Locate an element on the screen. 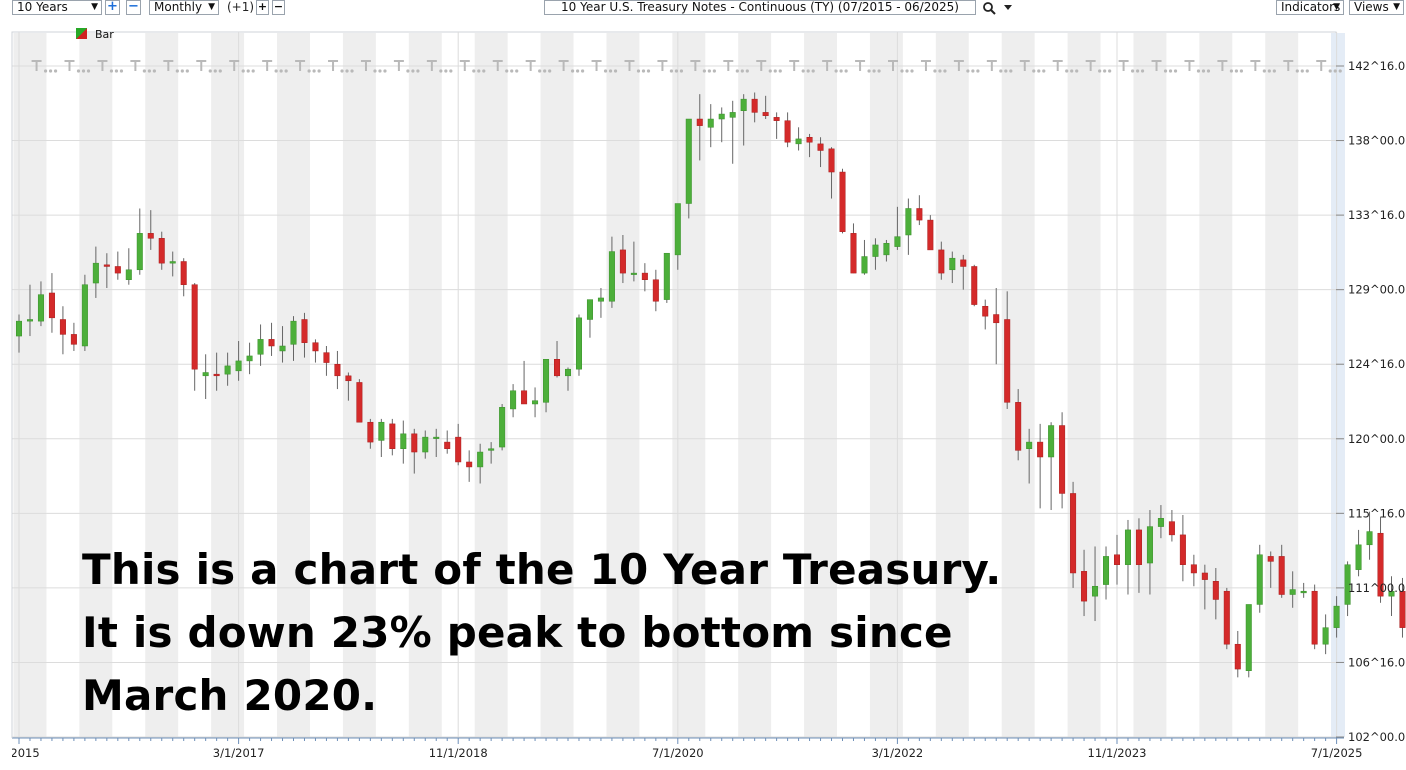 Image resolution: width=1406 pixels, height=770 pixels. range-select: 10 Years ▼ is located at coordinates (57, 7).